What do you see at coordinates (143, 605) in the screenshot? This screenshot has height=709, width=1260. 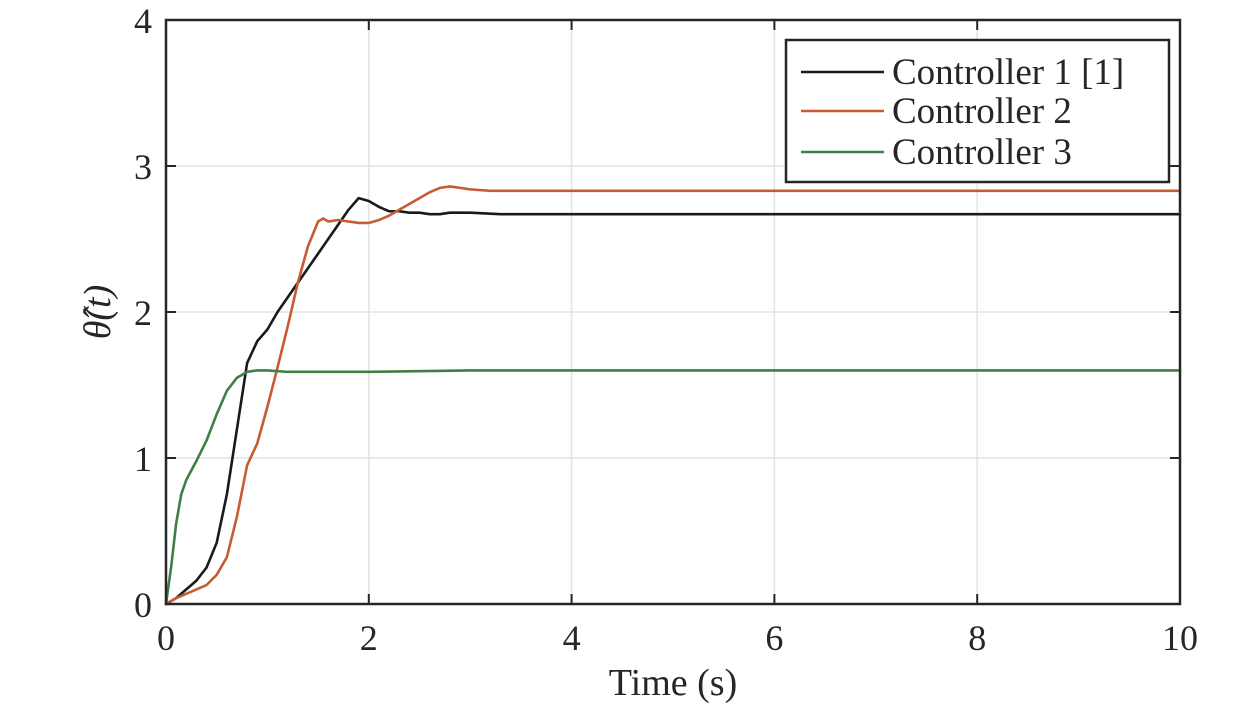 I see `y-tick-label: 0` at bounding box center [143, 605].